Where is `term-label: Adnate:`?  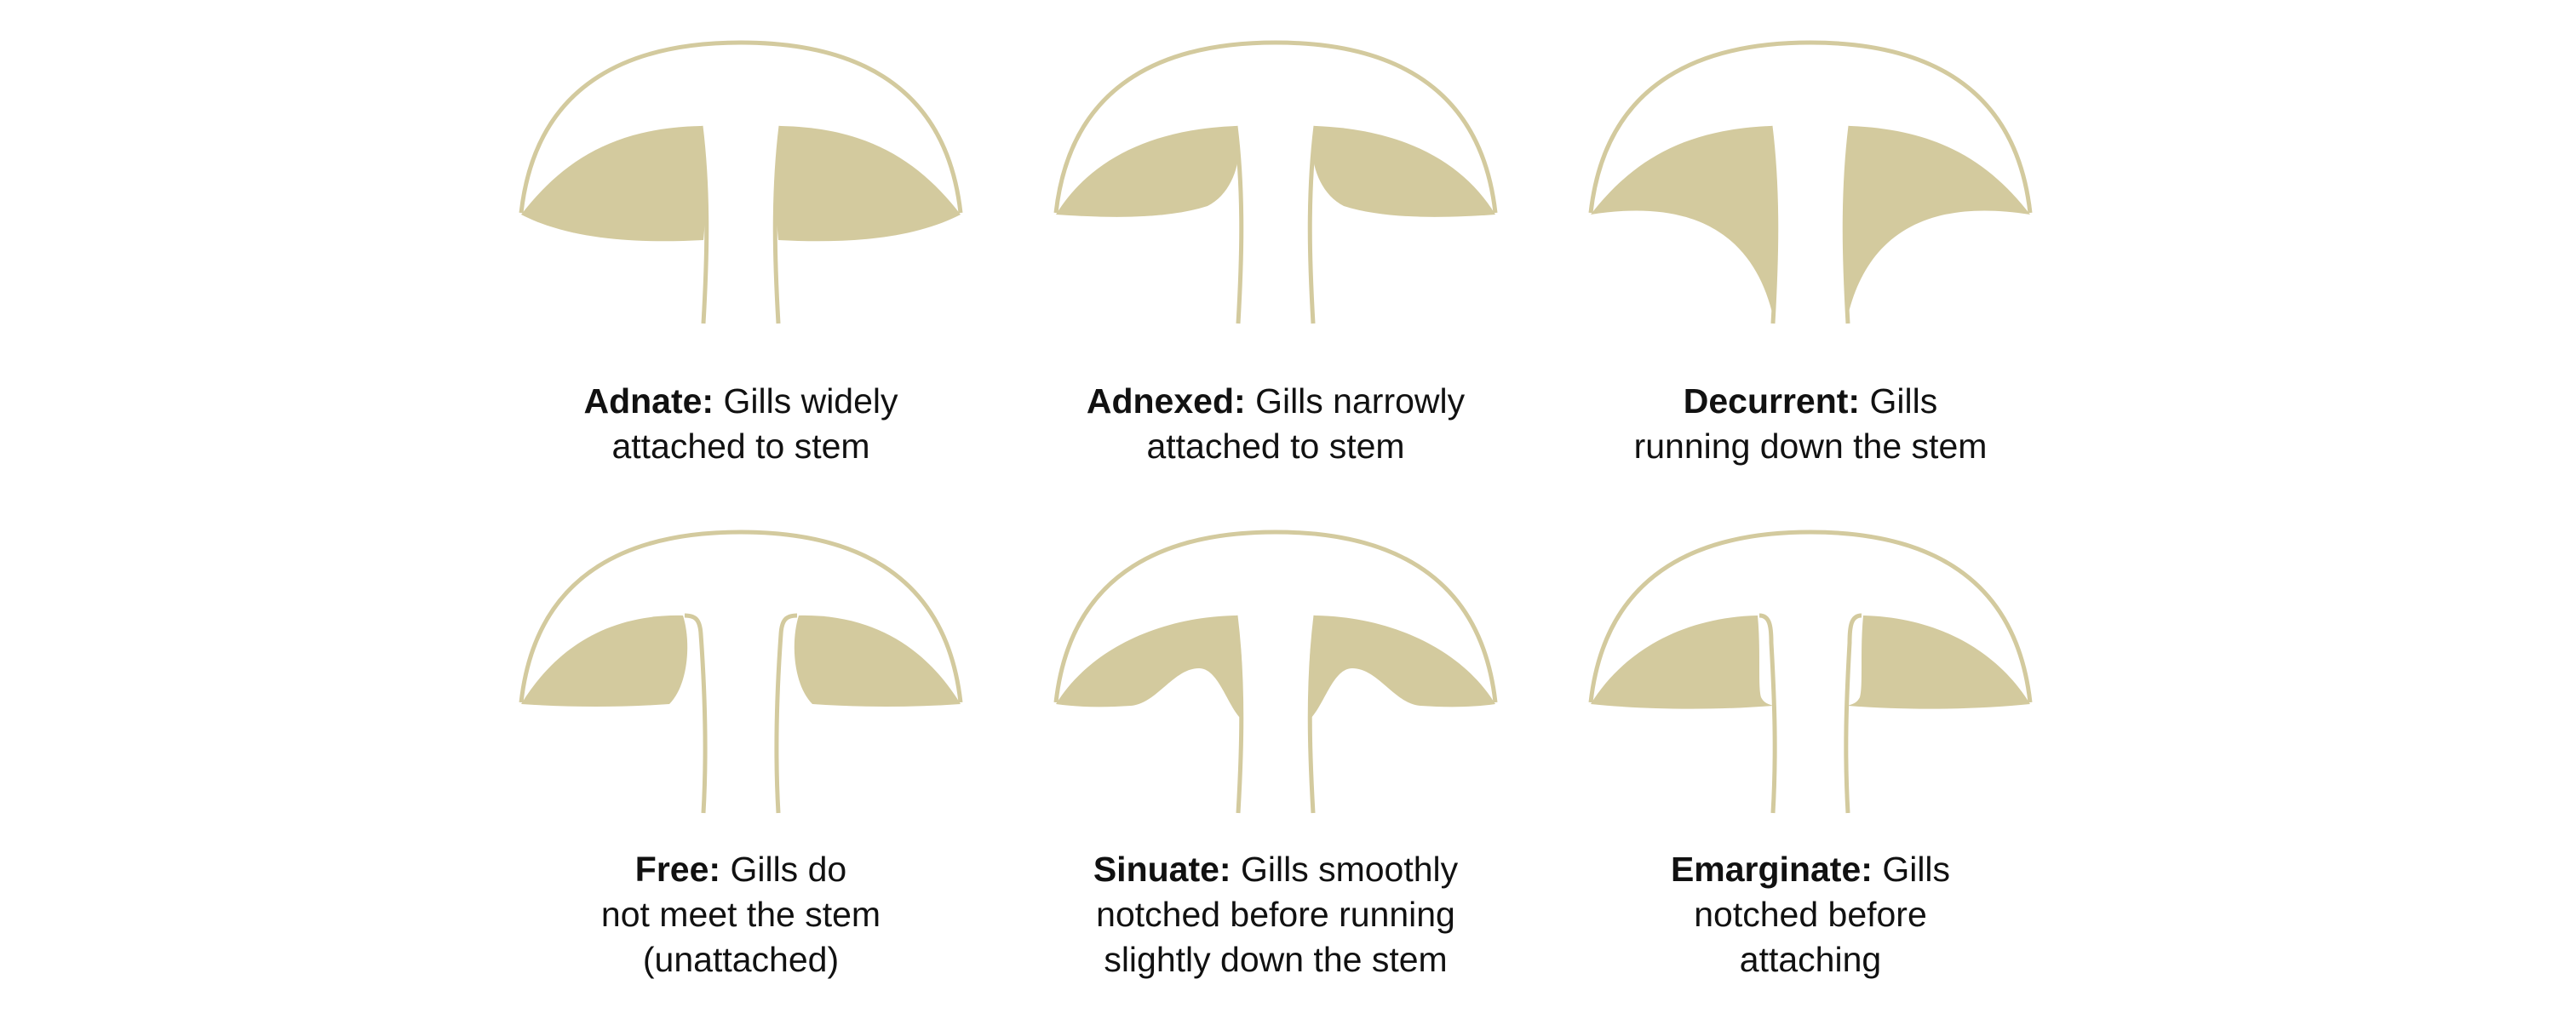
term-label: Adnate: is located at coordinates (648, 401).